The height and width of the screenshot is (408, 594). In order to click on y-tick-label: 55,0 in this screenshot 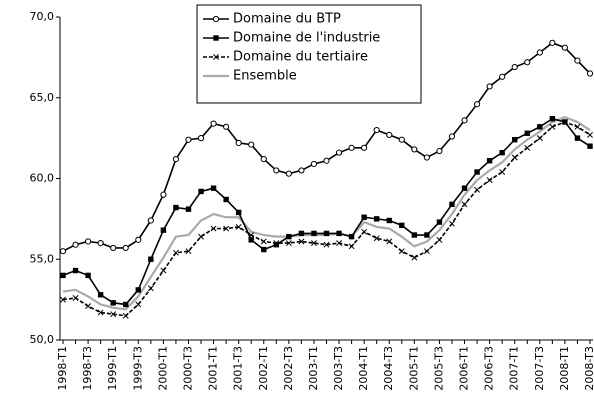, I will do `click(42, 258)`.